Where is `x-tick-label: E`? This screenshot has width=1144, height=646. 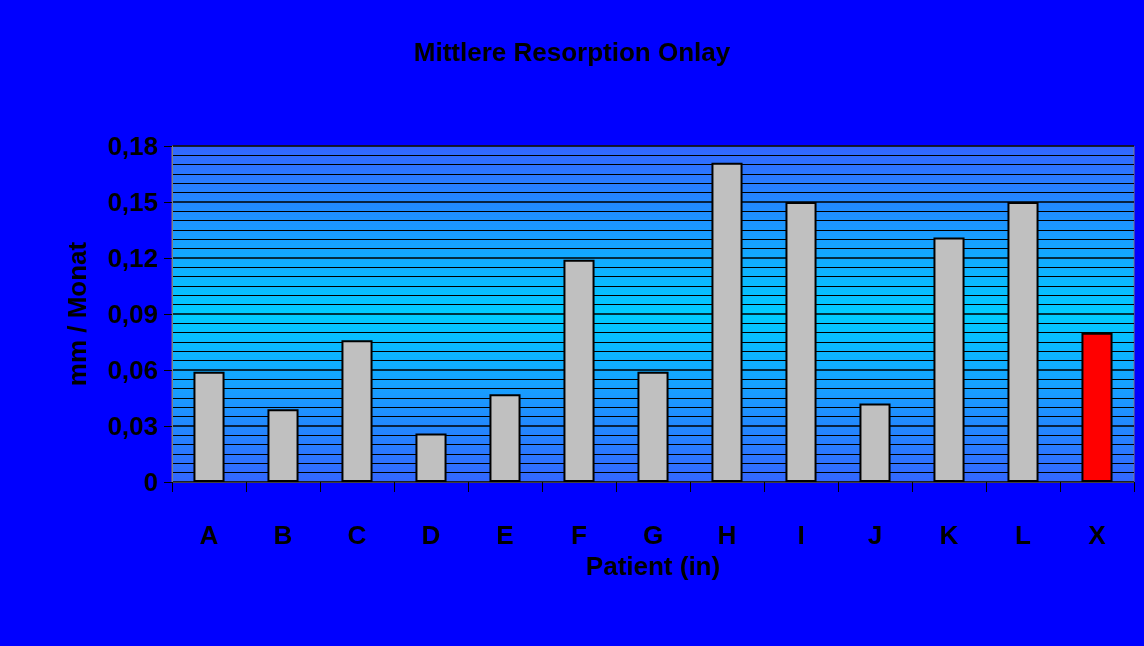 x-tick-label: E is located at coordinates (505, 535).